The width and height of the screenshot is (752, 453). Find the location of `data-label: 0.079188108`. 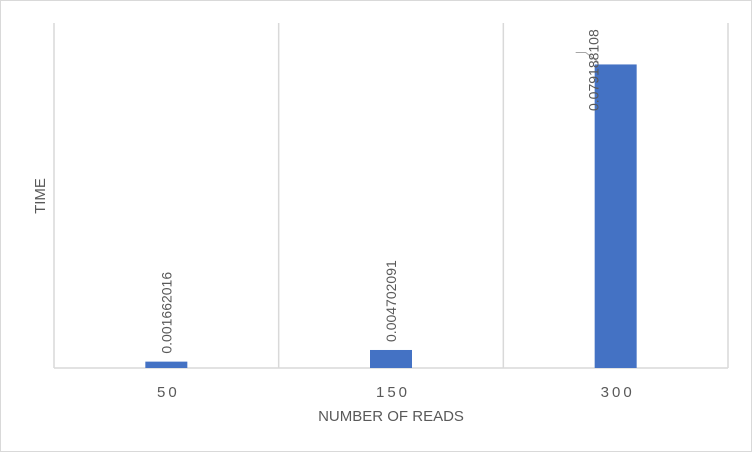

data-label: 0.079188108 is located at coordinates (594, 70).